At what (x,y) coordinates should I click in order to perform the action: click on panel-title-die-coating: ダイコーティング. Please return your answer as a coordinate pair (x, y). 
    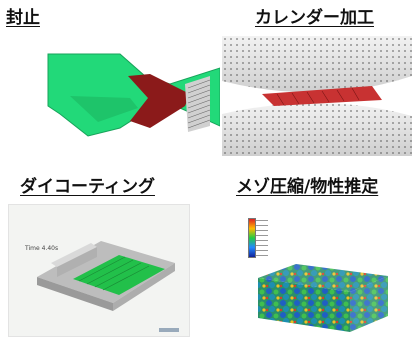
    Looking at the image, I should click on (87, 187).